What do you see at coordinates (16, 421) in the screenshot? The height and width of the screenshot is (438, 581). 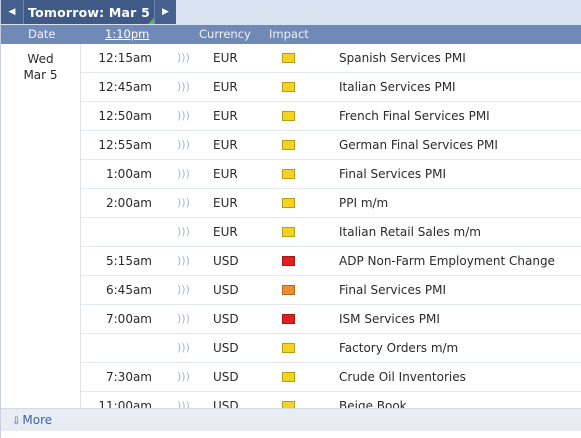 I see `down-arrow-icon: ⇩` at bounding box center [16, 421].